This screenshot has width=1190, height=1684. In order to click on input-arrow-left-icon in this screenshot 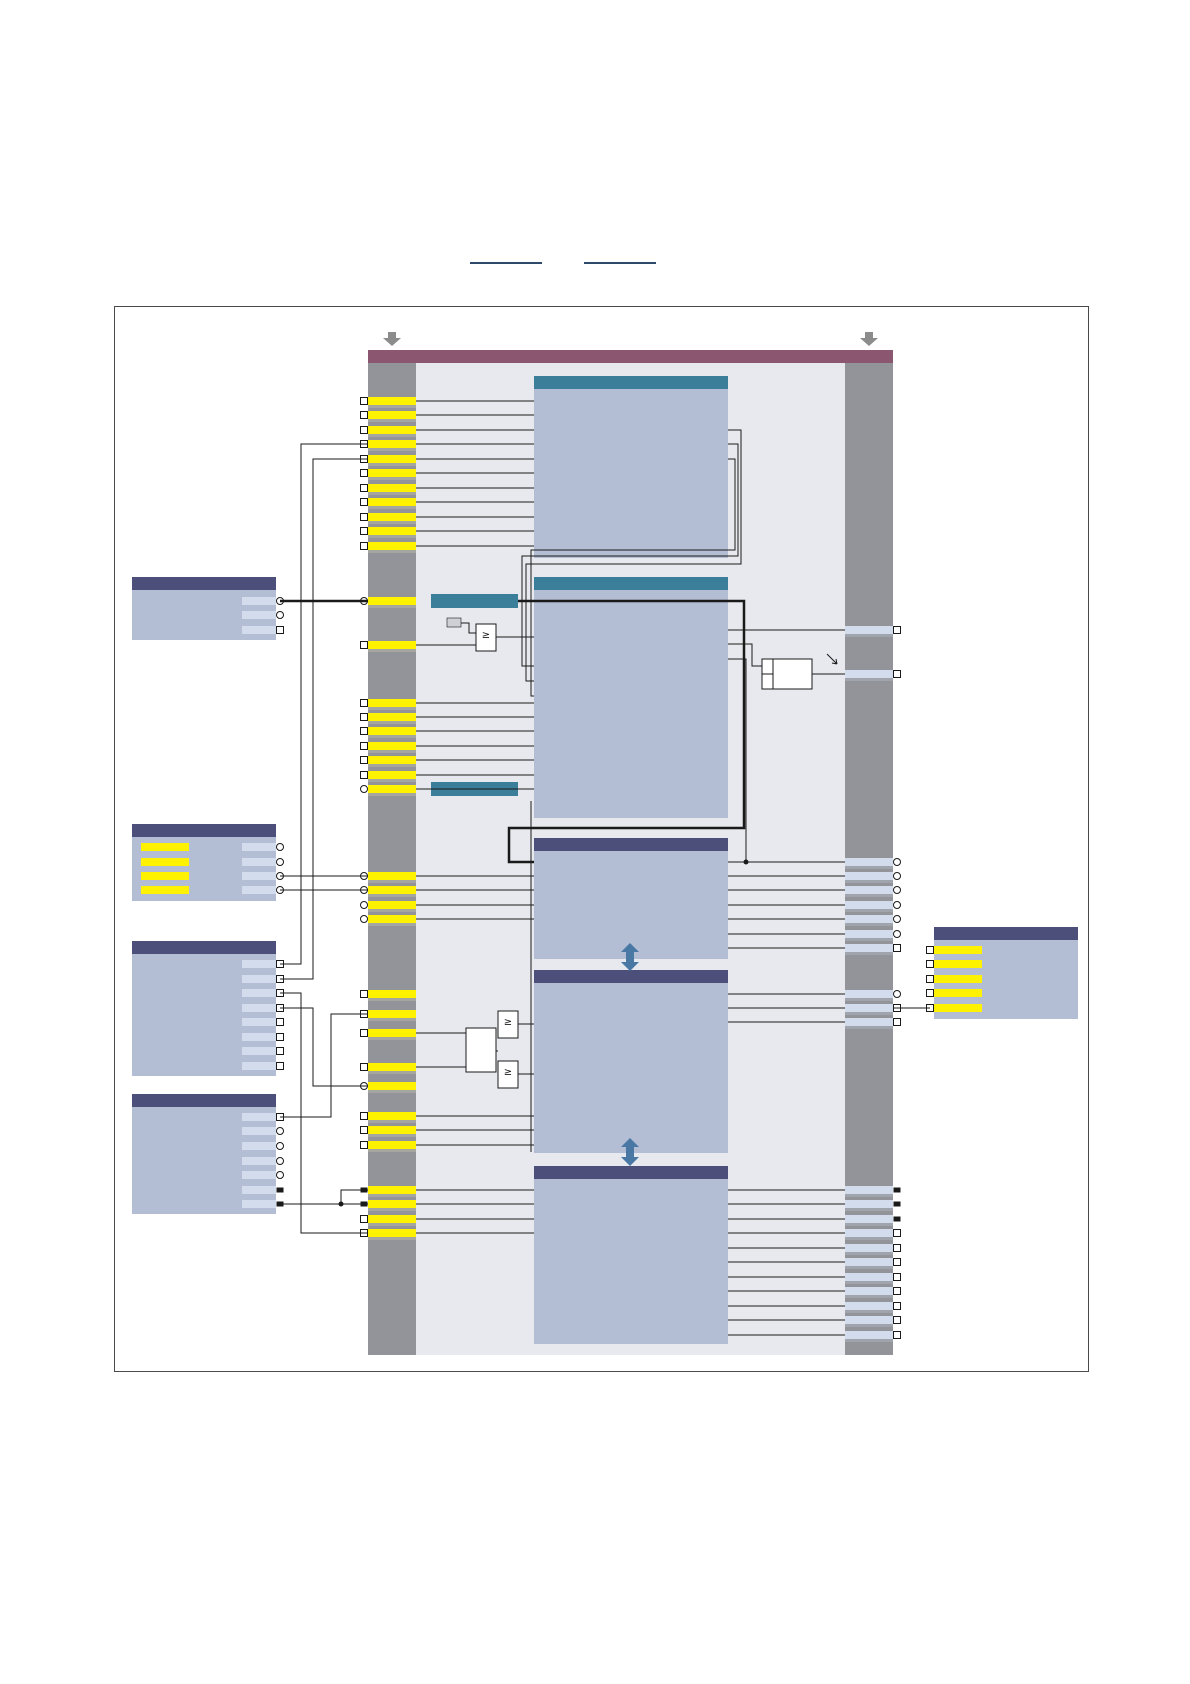, I will do `click(392, 339)`.